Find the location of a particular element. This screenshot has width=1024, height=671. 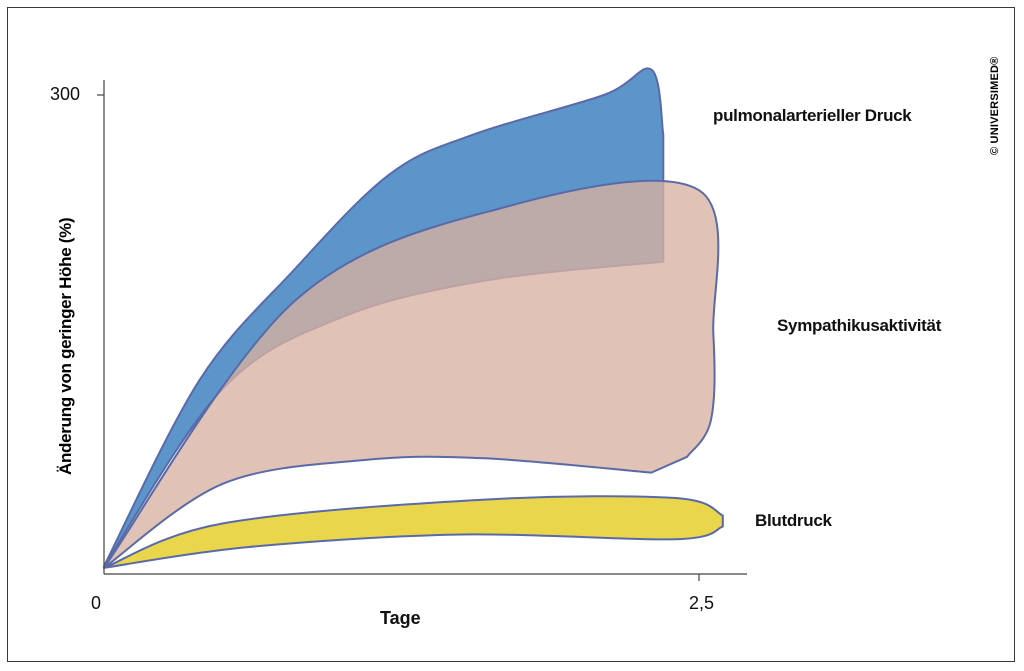

x-tick-label-0: 0 is located at coordinates (96, 603).